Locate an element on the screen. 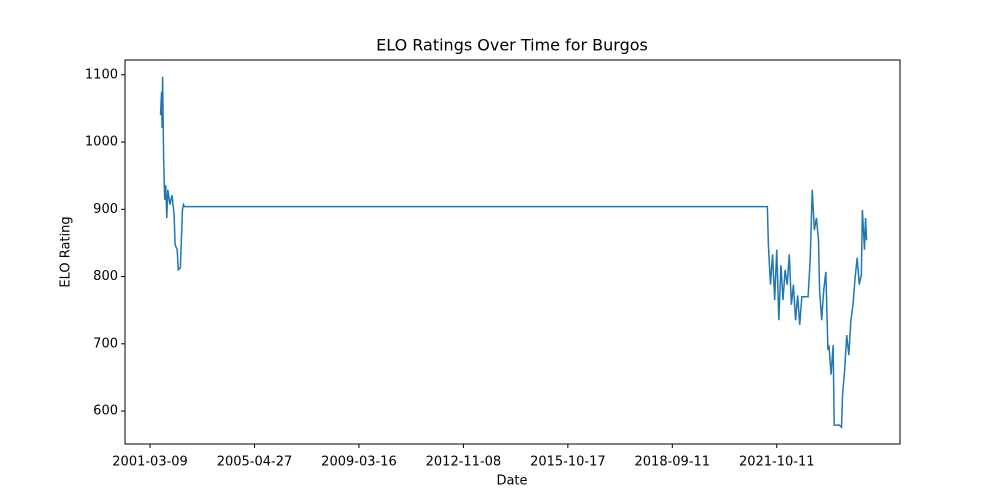 This screenshot has width=1000, height=500. y-tick-label: 700 is located at coordinates (105, 343).